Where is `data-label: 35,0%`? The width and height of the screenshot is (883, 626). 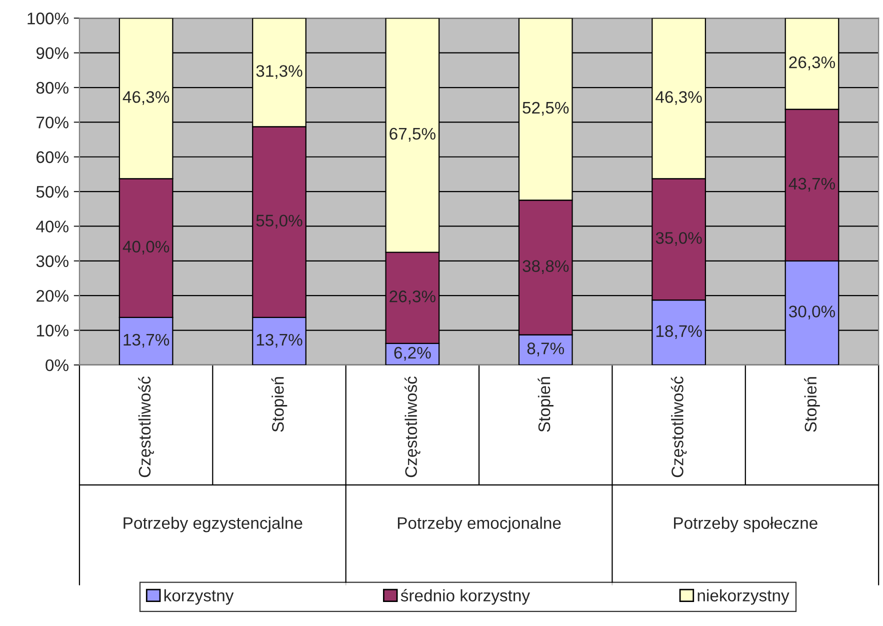 data-label: 35,0% is located at coordinates (679, 239).